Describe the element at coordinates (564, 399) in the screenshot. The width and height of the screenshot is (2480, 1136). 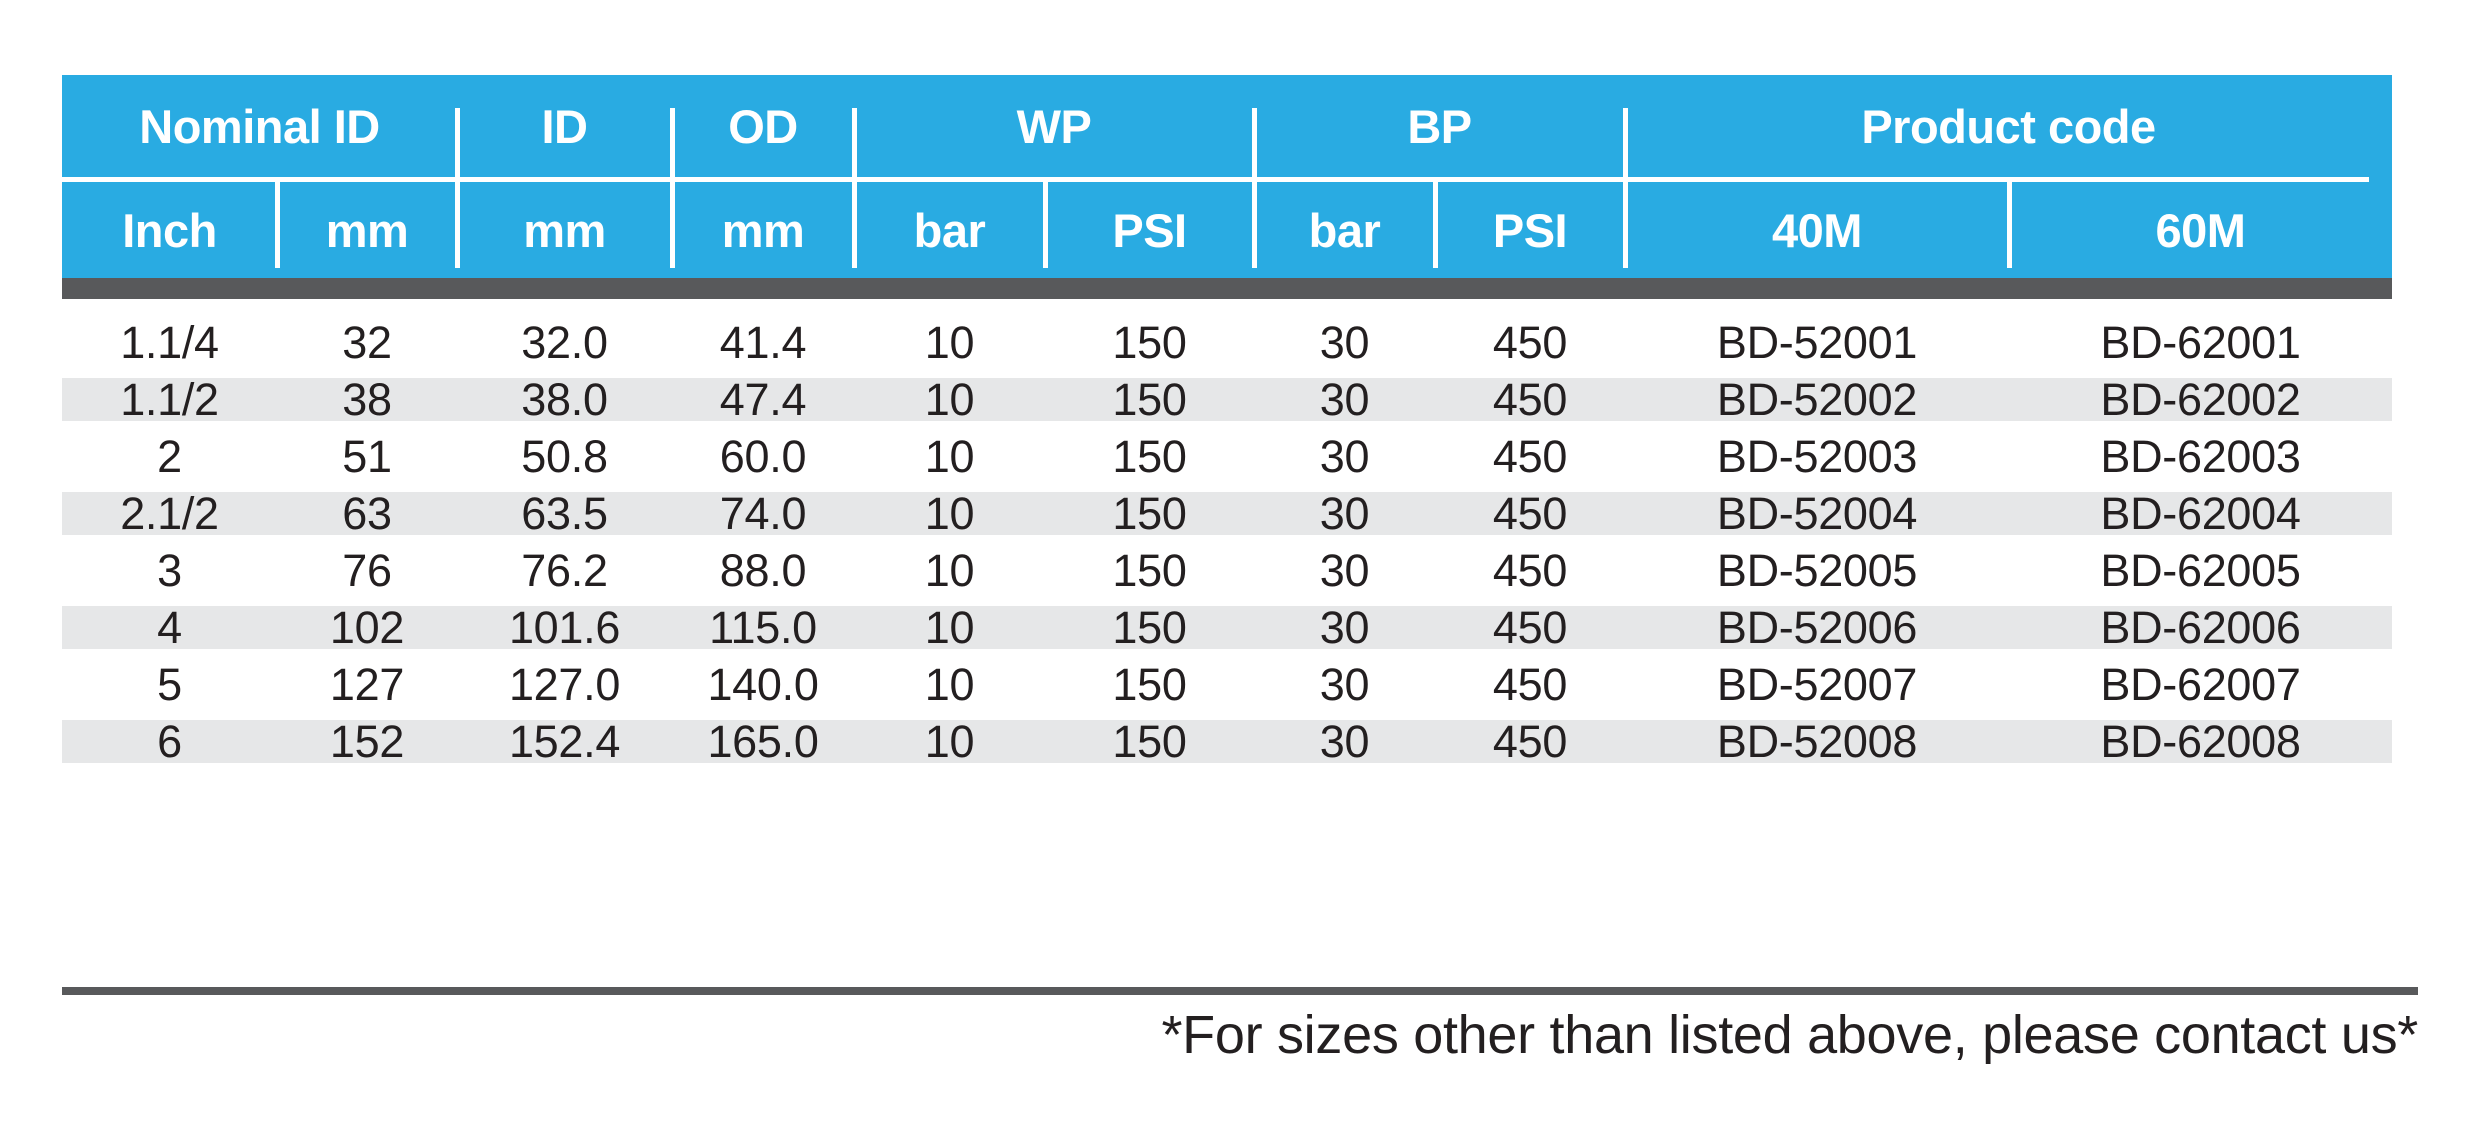
I see `cell-id-mm: 38.0` at that location.